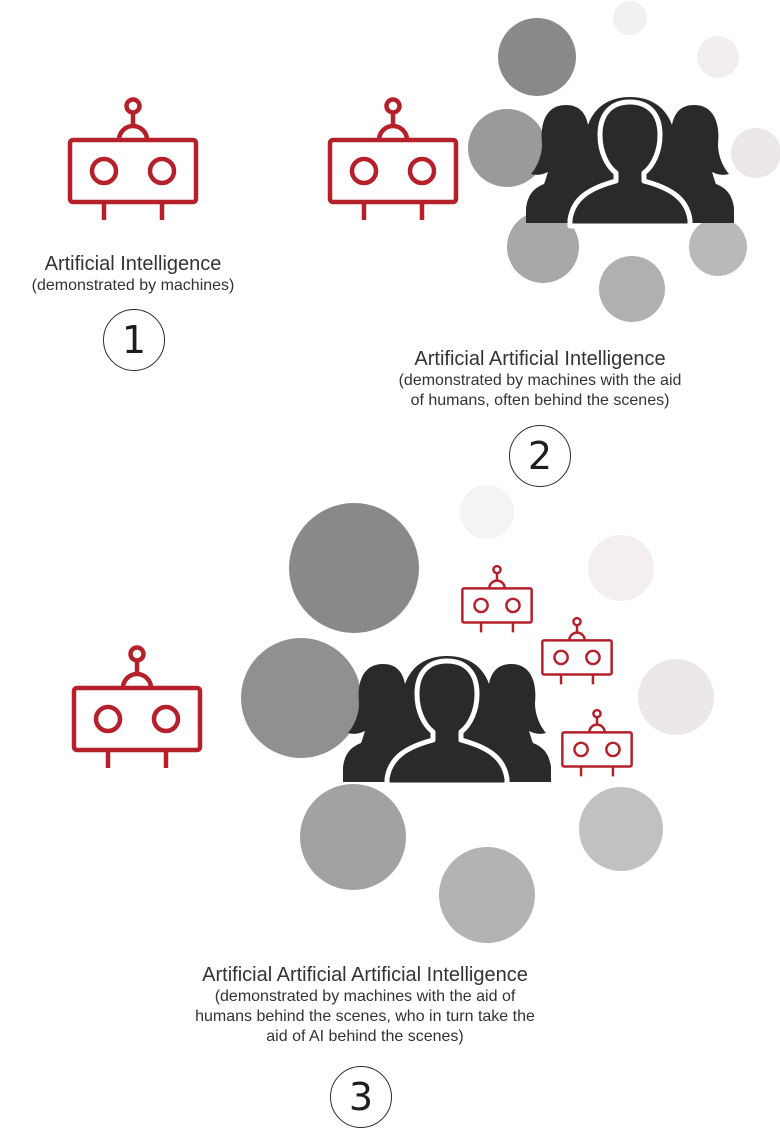  What do you see at coordinates (134, 340) in the screenshot?
I see `step-number-badge: 1` at bounding box center [134, 340].